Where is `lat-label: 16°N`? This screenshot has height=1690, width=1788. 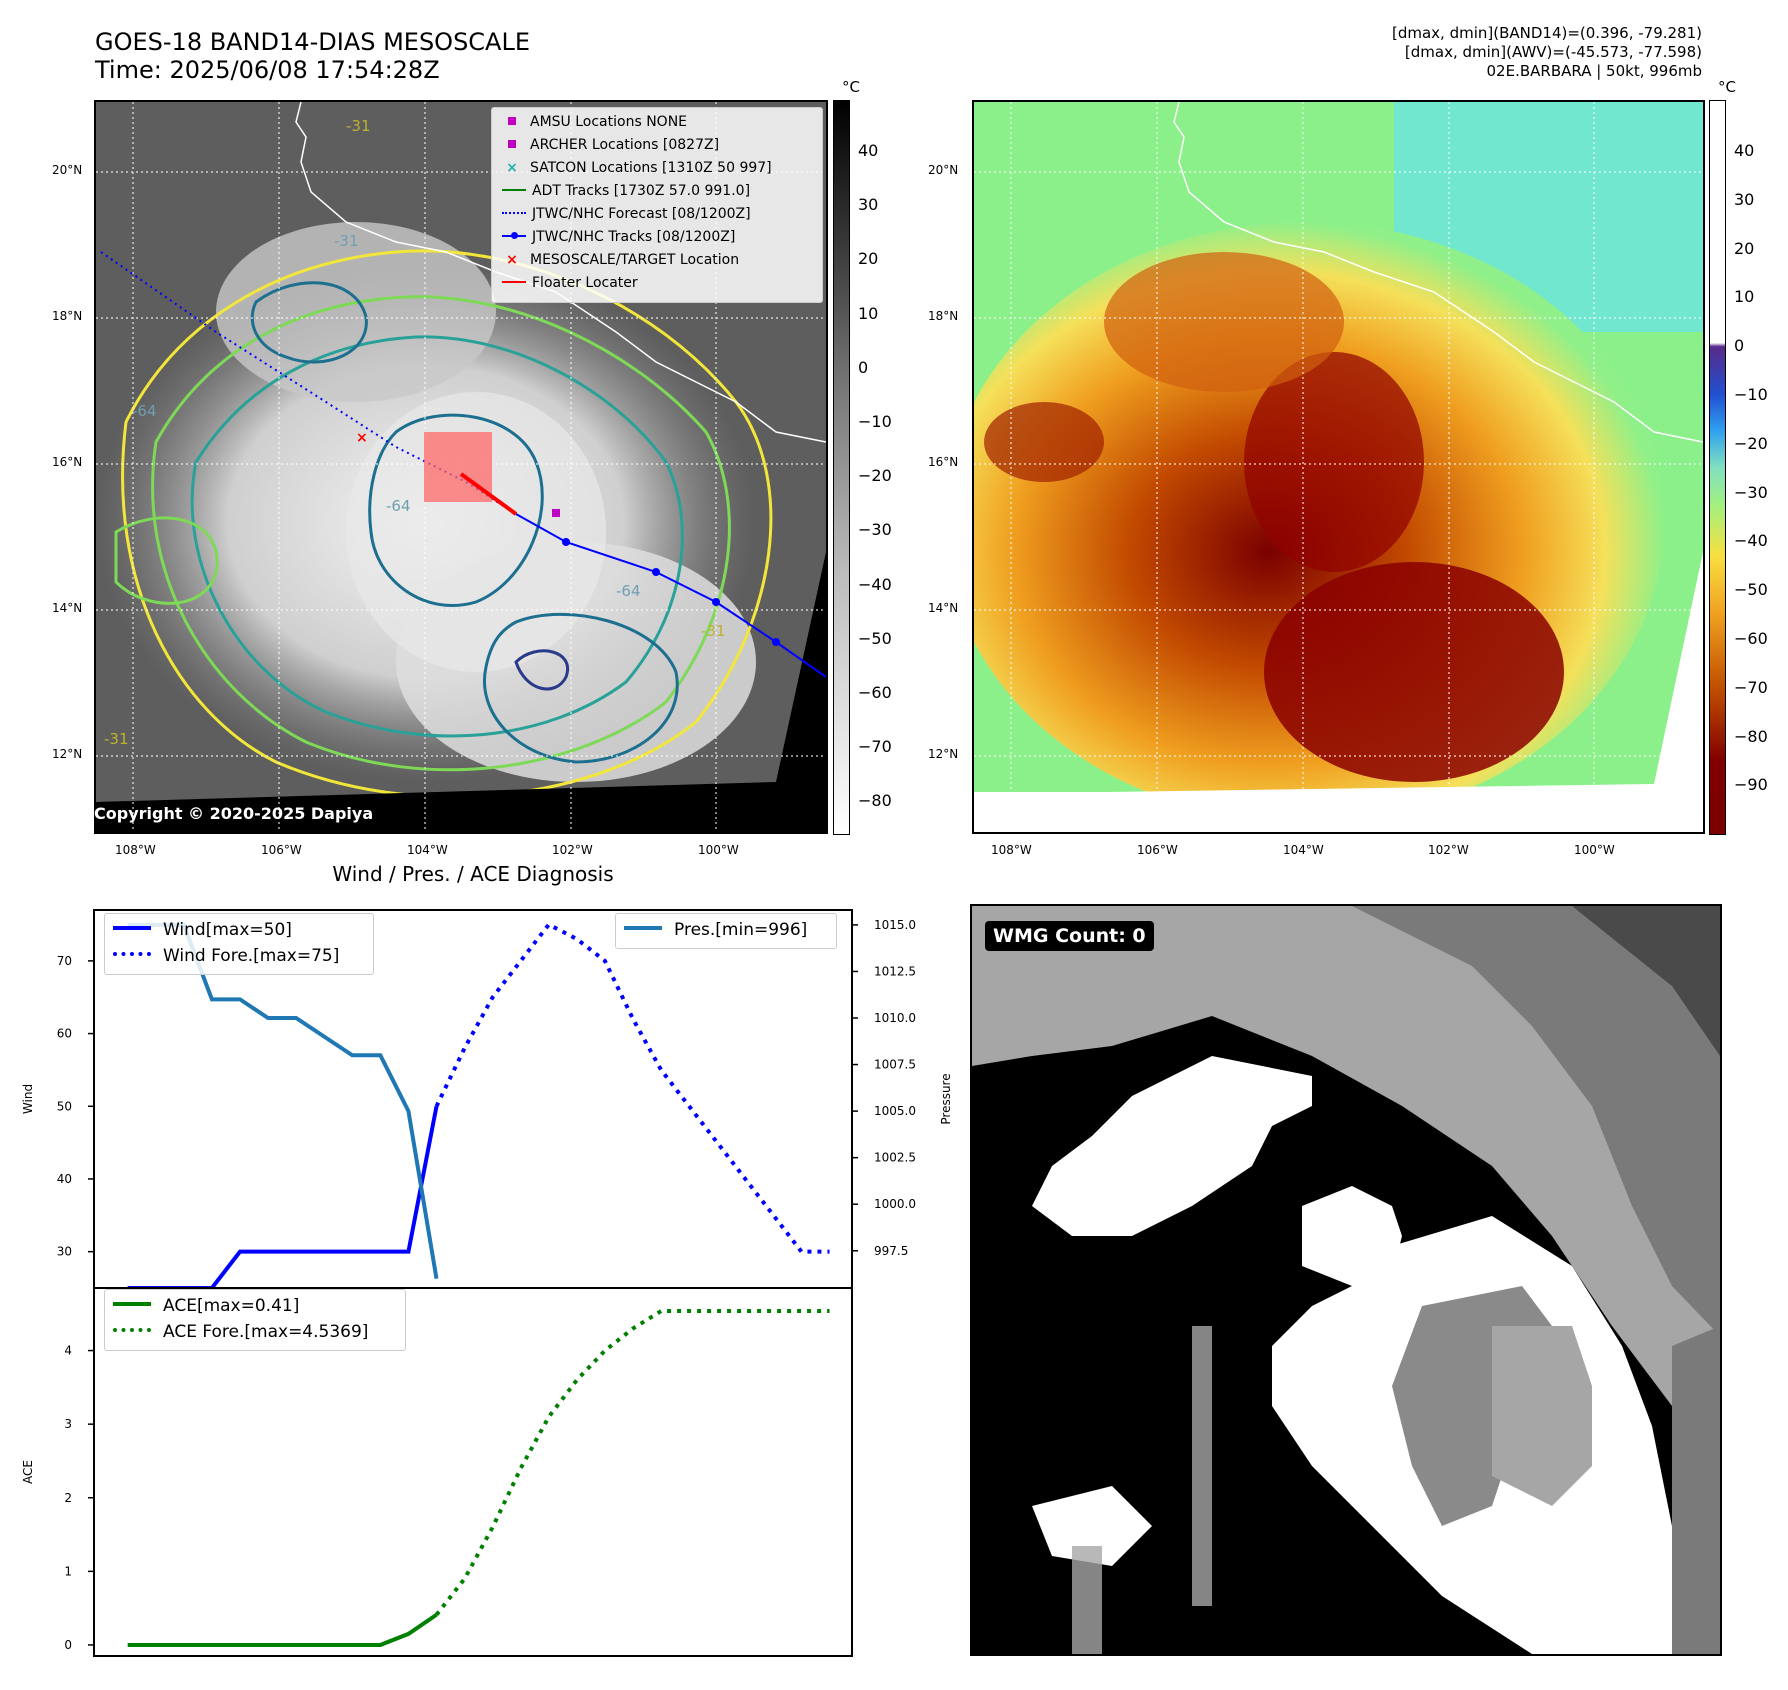 lat-label: 16°N is located at coordinates (67, 462).